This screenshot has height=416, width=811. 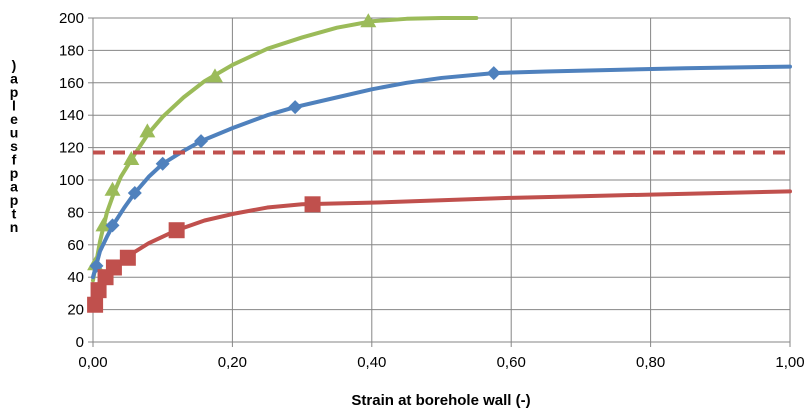 What do you see at coordinates (14, 106) in the screenshot?
I see `y-axis-title-glyph: l` at bounding box center [14, 106].